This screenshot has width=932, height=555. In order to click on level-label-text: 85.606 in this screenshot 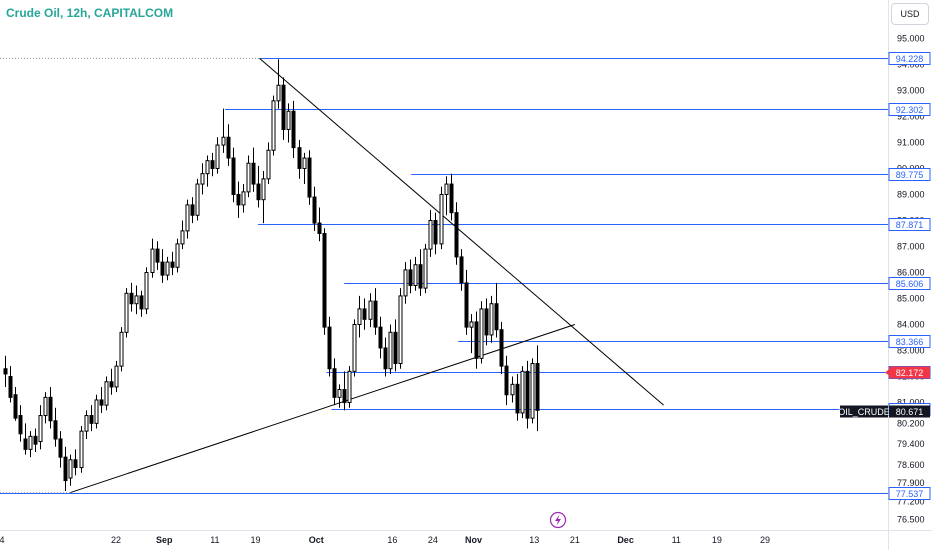, I will do `click(910, 284)`.